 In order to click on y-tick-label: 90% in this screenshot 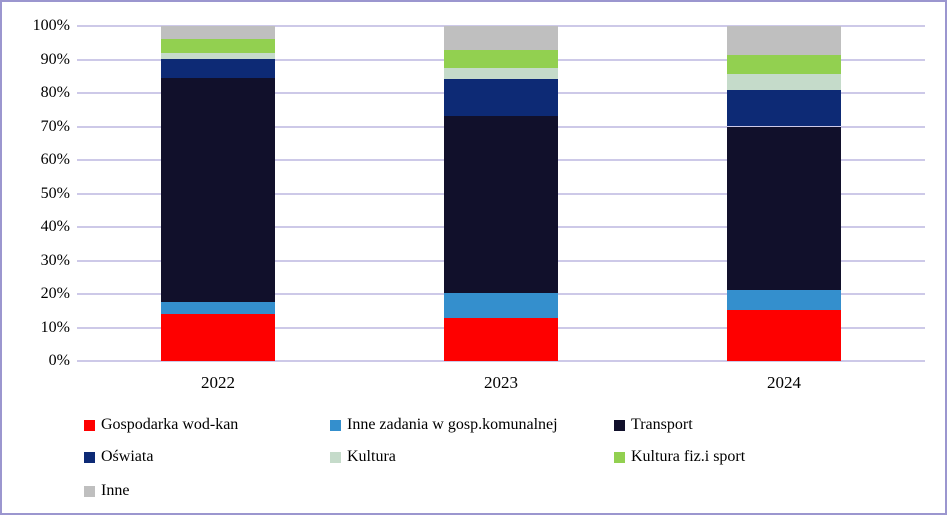, I will do `click(55, 59)`.